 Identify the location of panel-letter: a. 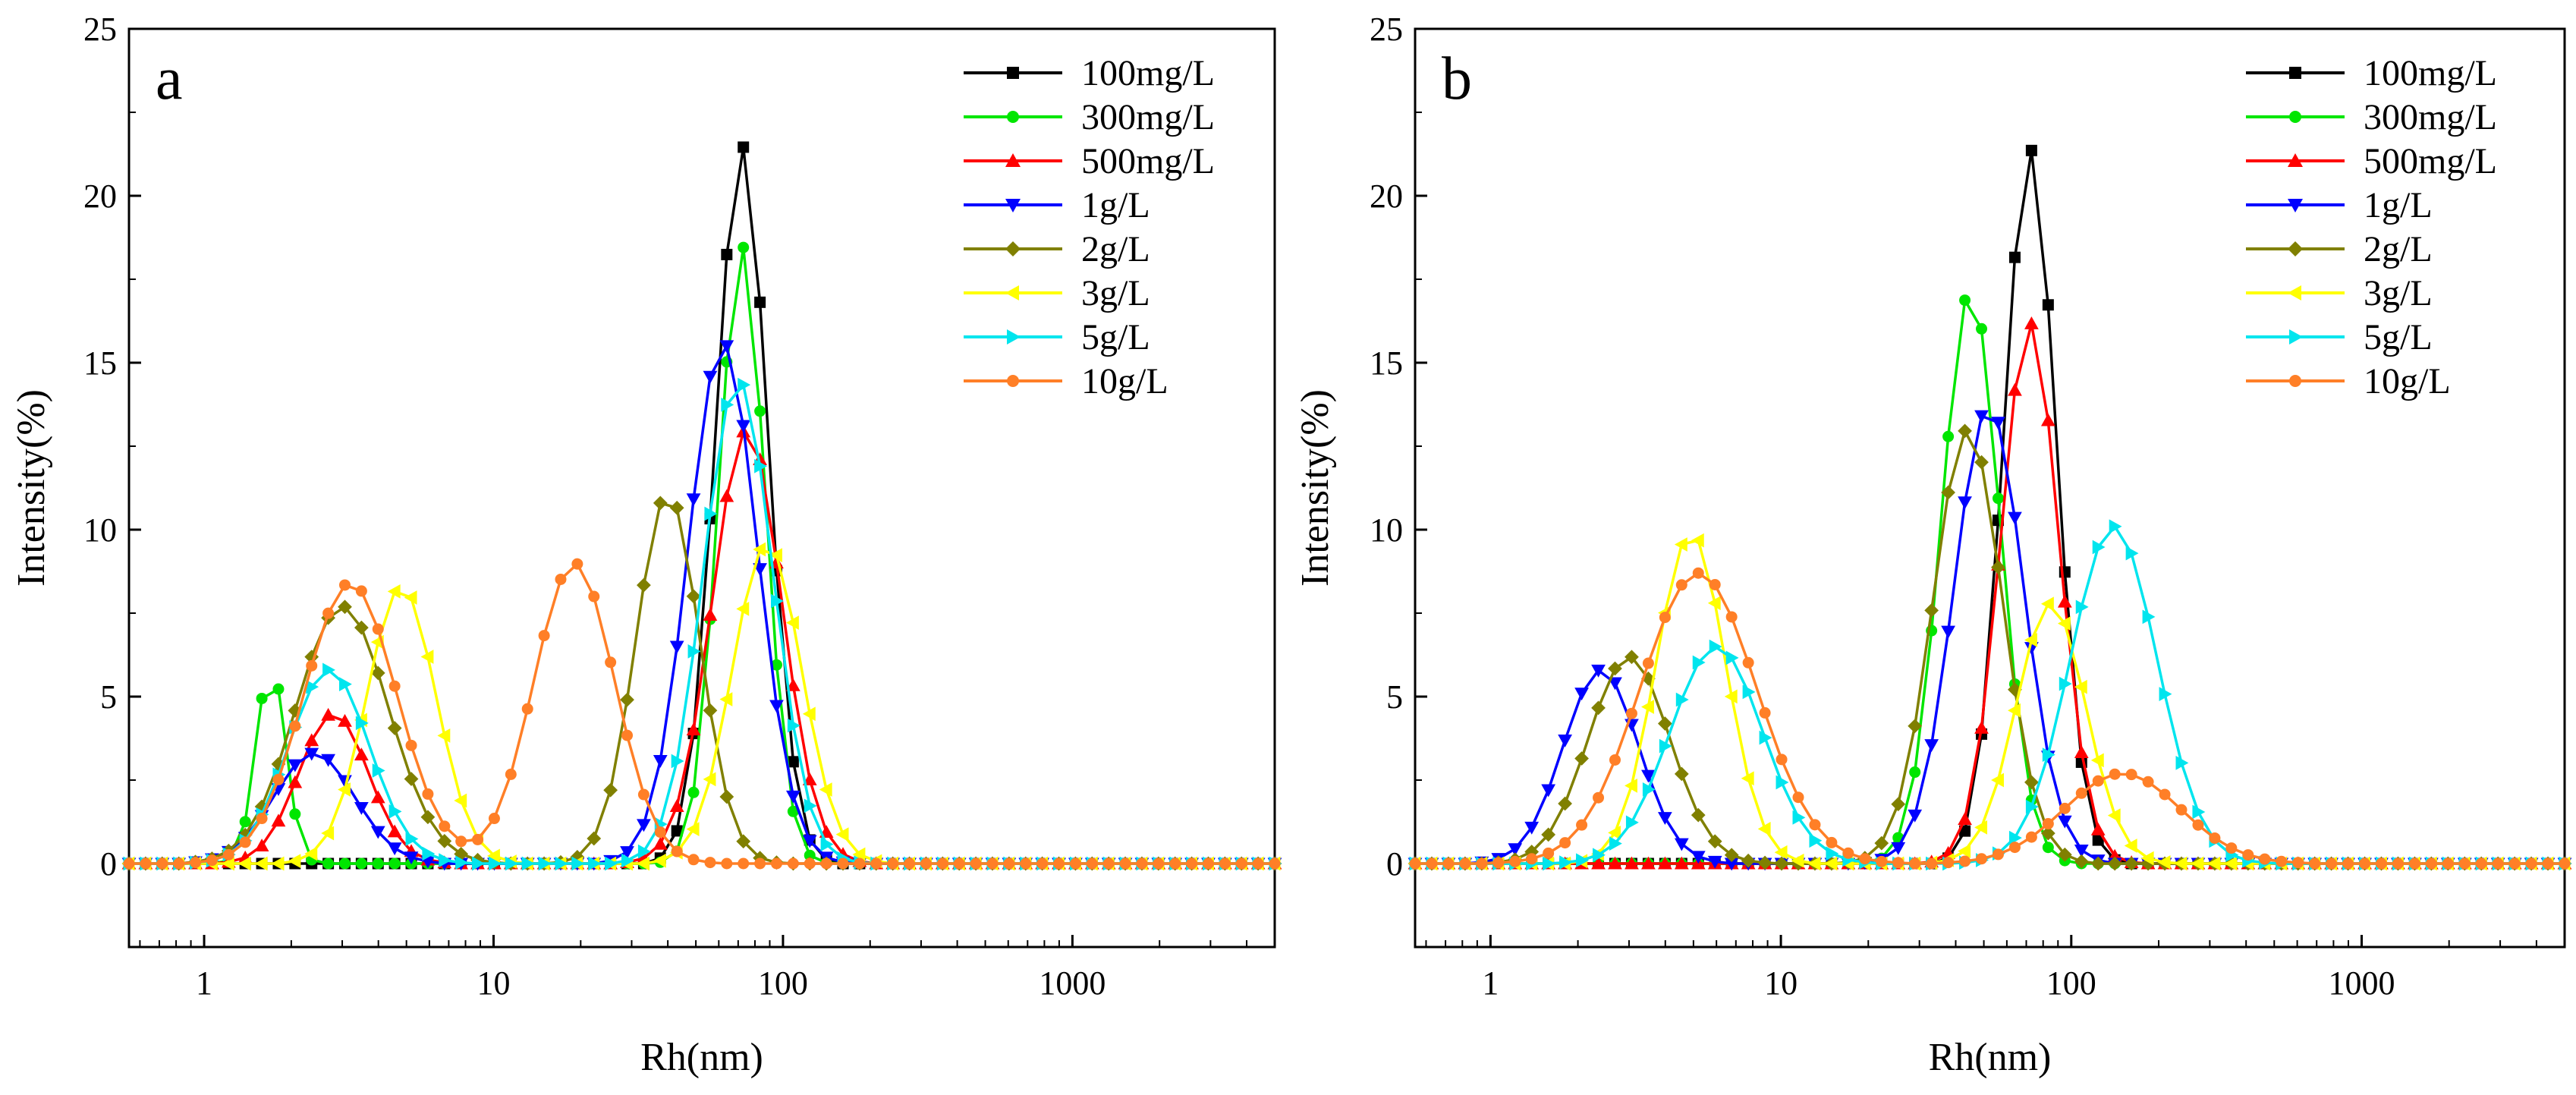
(169, 79).